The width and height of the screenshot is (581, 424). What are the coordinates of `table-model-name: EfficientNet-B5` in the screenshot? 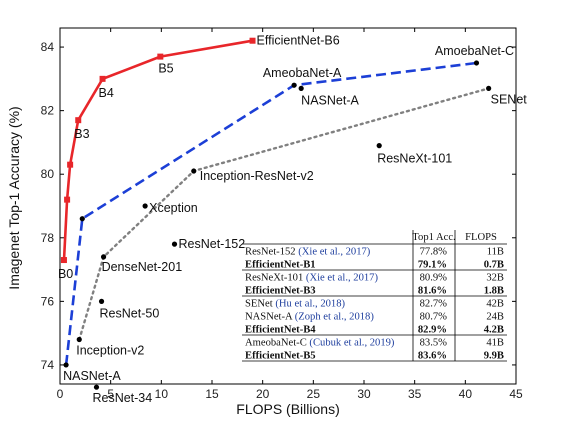 It's located at (280, 356).